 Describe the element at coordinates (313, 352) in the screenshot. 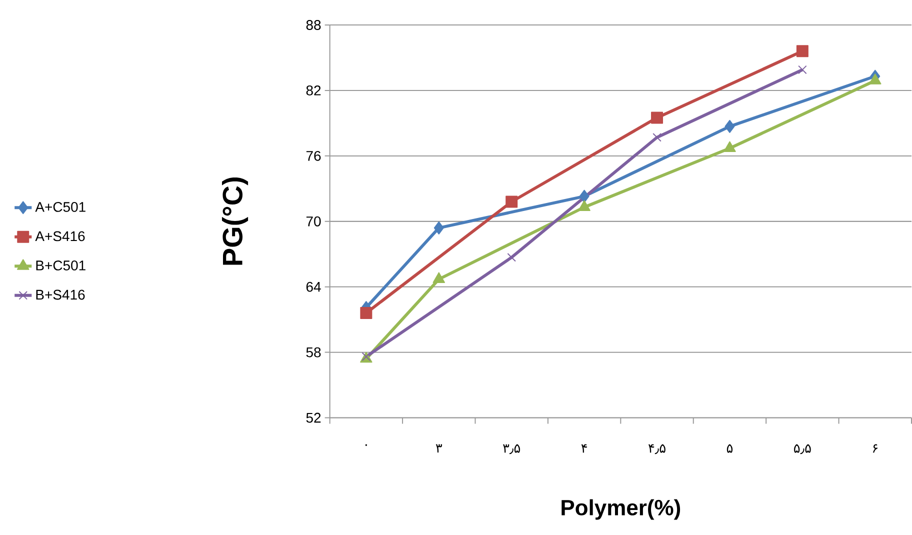

I see `y-tick-label: 58` at that location.